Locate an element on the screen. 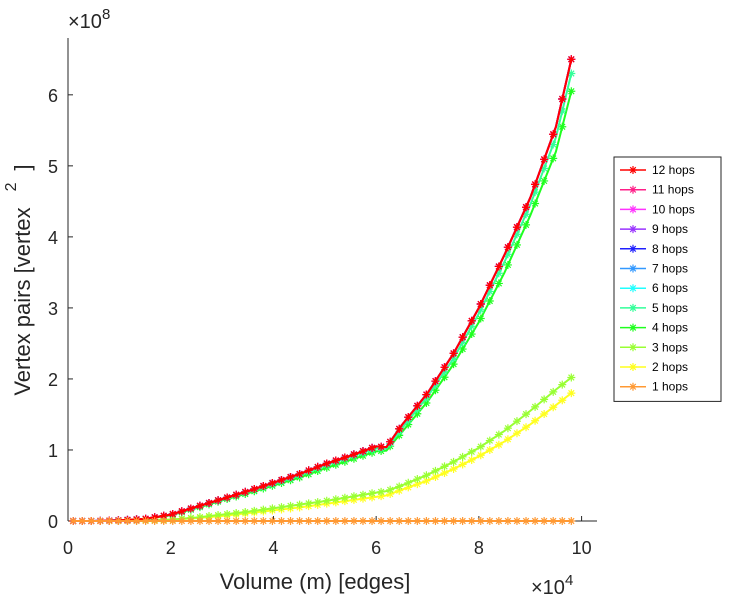  legend-item: 10 hops is located at coordinates (657, 209).